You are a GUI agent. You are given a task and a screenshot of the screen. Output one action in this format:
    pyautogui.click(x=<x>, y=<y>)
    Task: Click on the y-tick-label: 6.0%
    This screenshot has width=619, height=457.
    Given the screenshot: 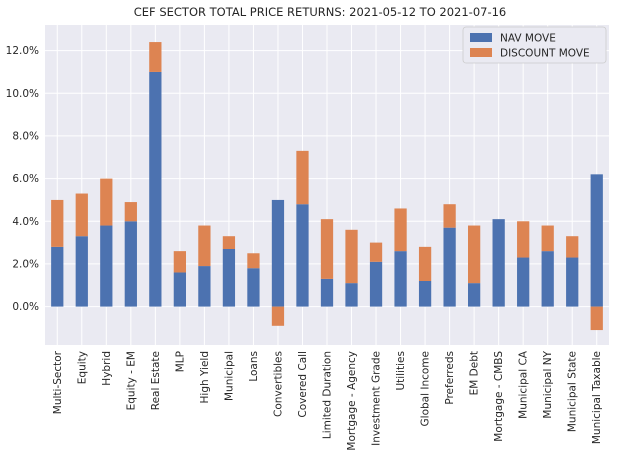 What is the action you would take?
    pyautogui.click(x=25, y=179)
    